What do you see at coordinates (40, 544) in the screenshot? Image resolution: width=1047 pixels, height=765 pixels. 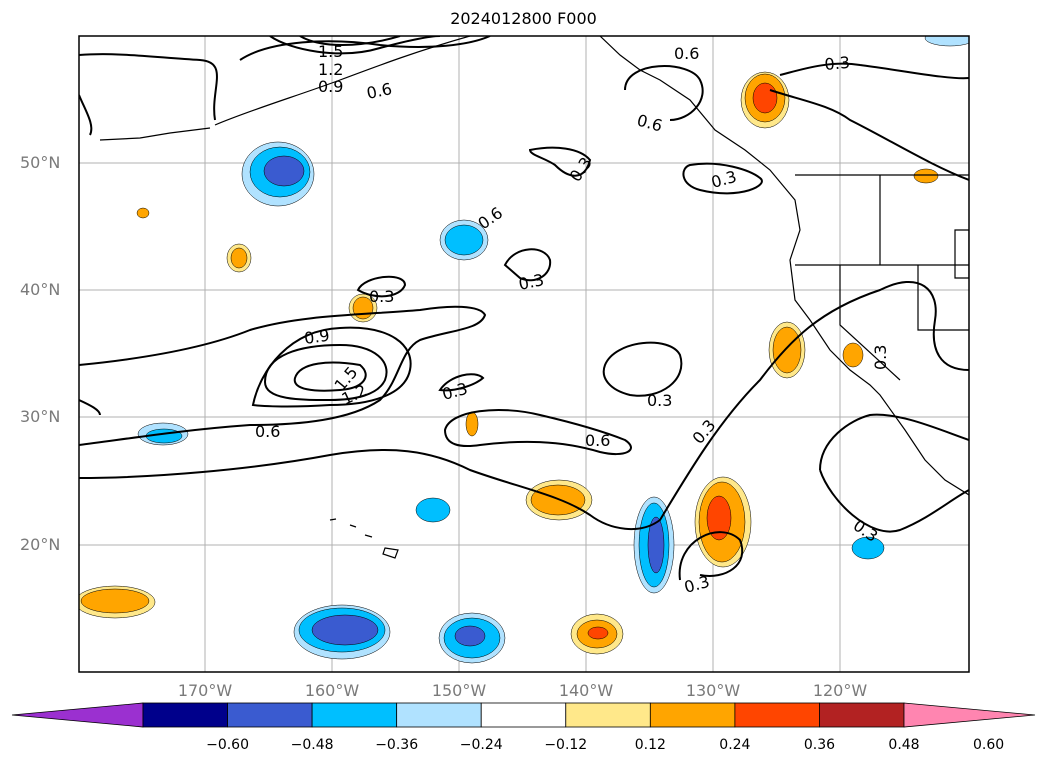 I see `lat-label: 20°N` at bounding box center [40, 544].